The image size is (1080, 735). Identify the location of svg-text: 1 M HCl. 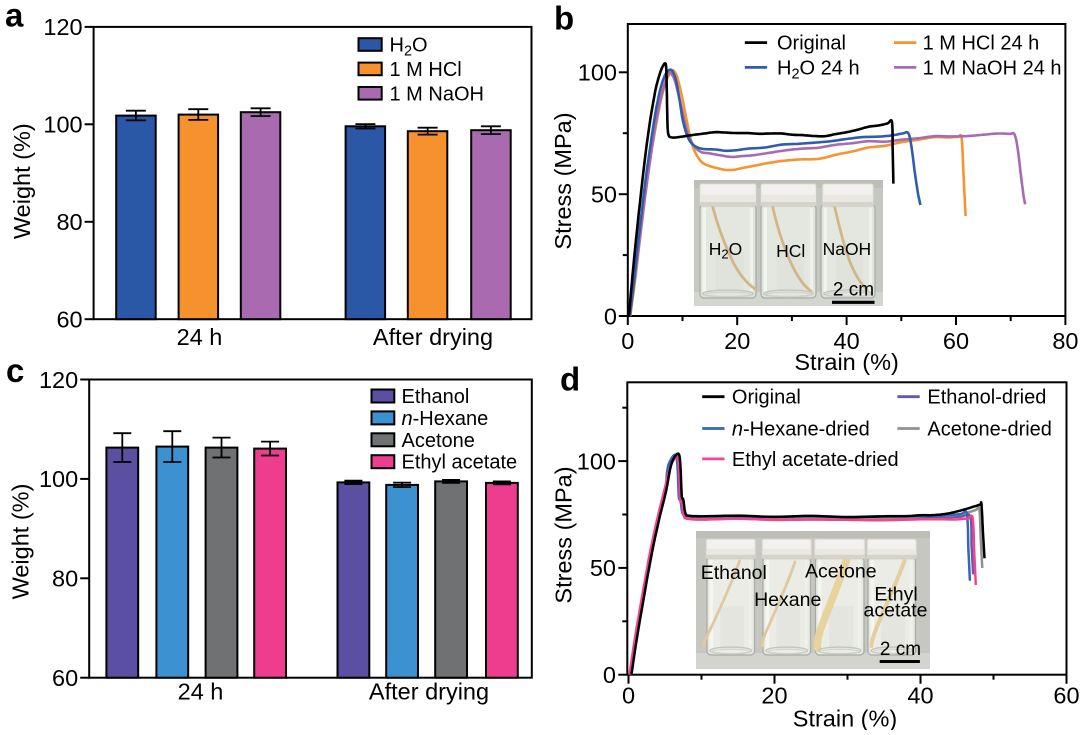
(426, 70).